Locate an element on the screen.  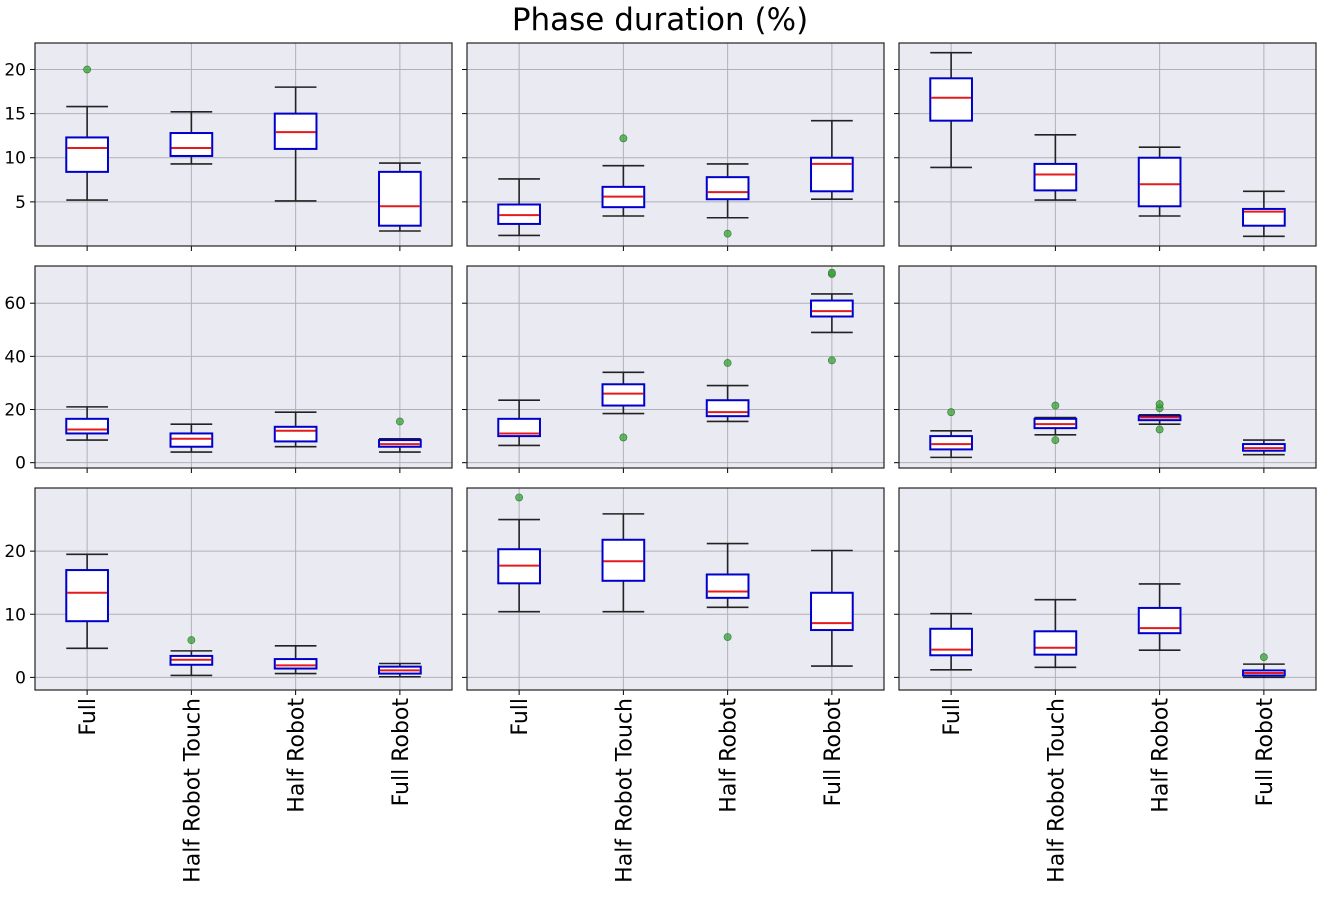
y-tick-label: 15 is located at coordinates (15, 115).